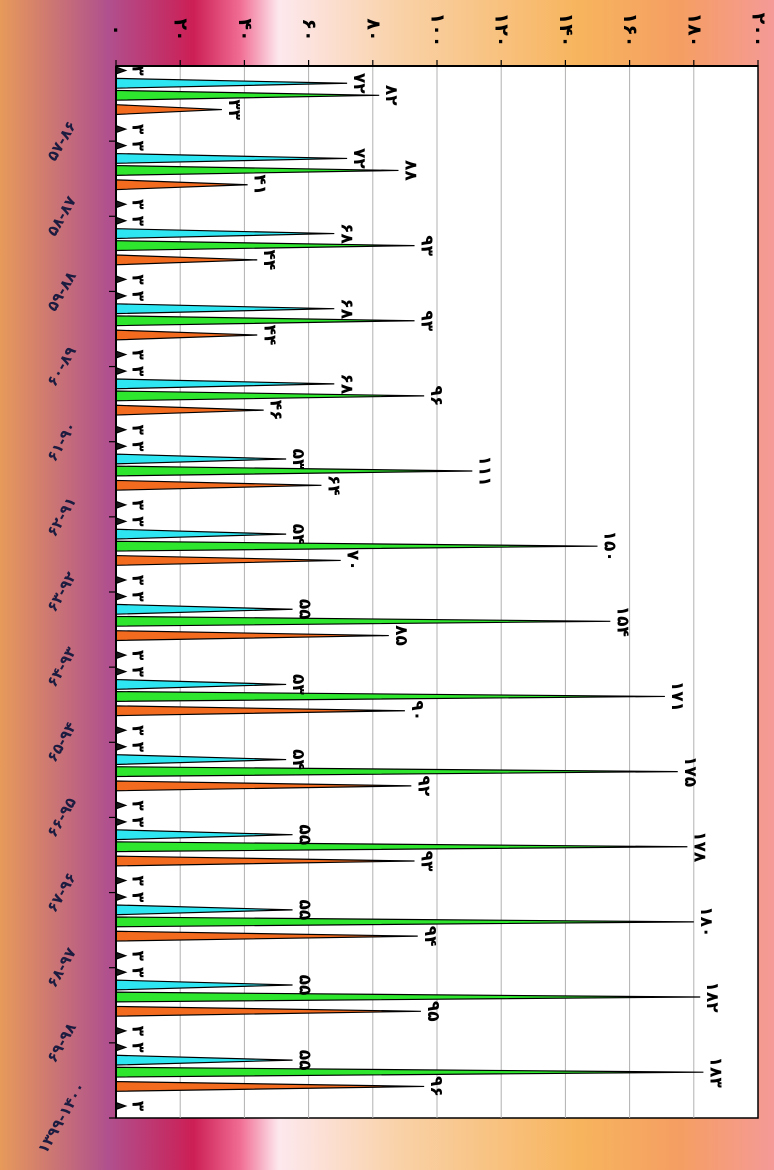  I want to click on series-3-data-label: ۱۸۲, so click(712, 997).